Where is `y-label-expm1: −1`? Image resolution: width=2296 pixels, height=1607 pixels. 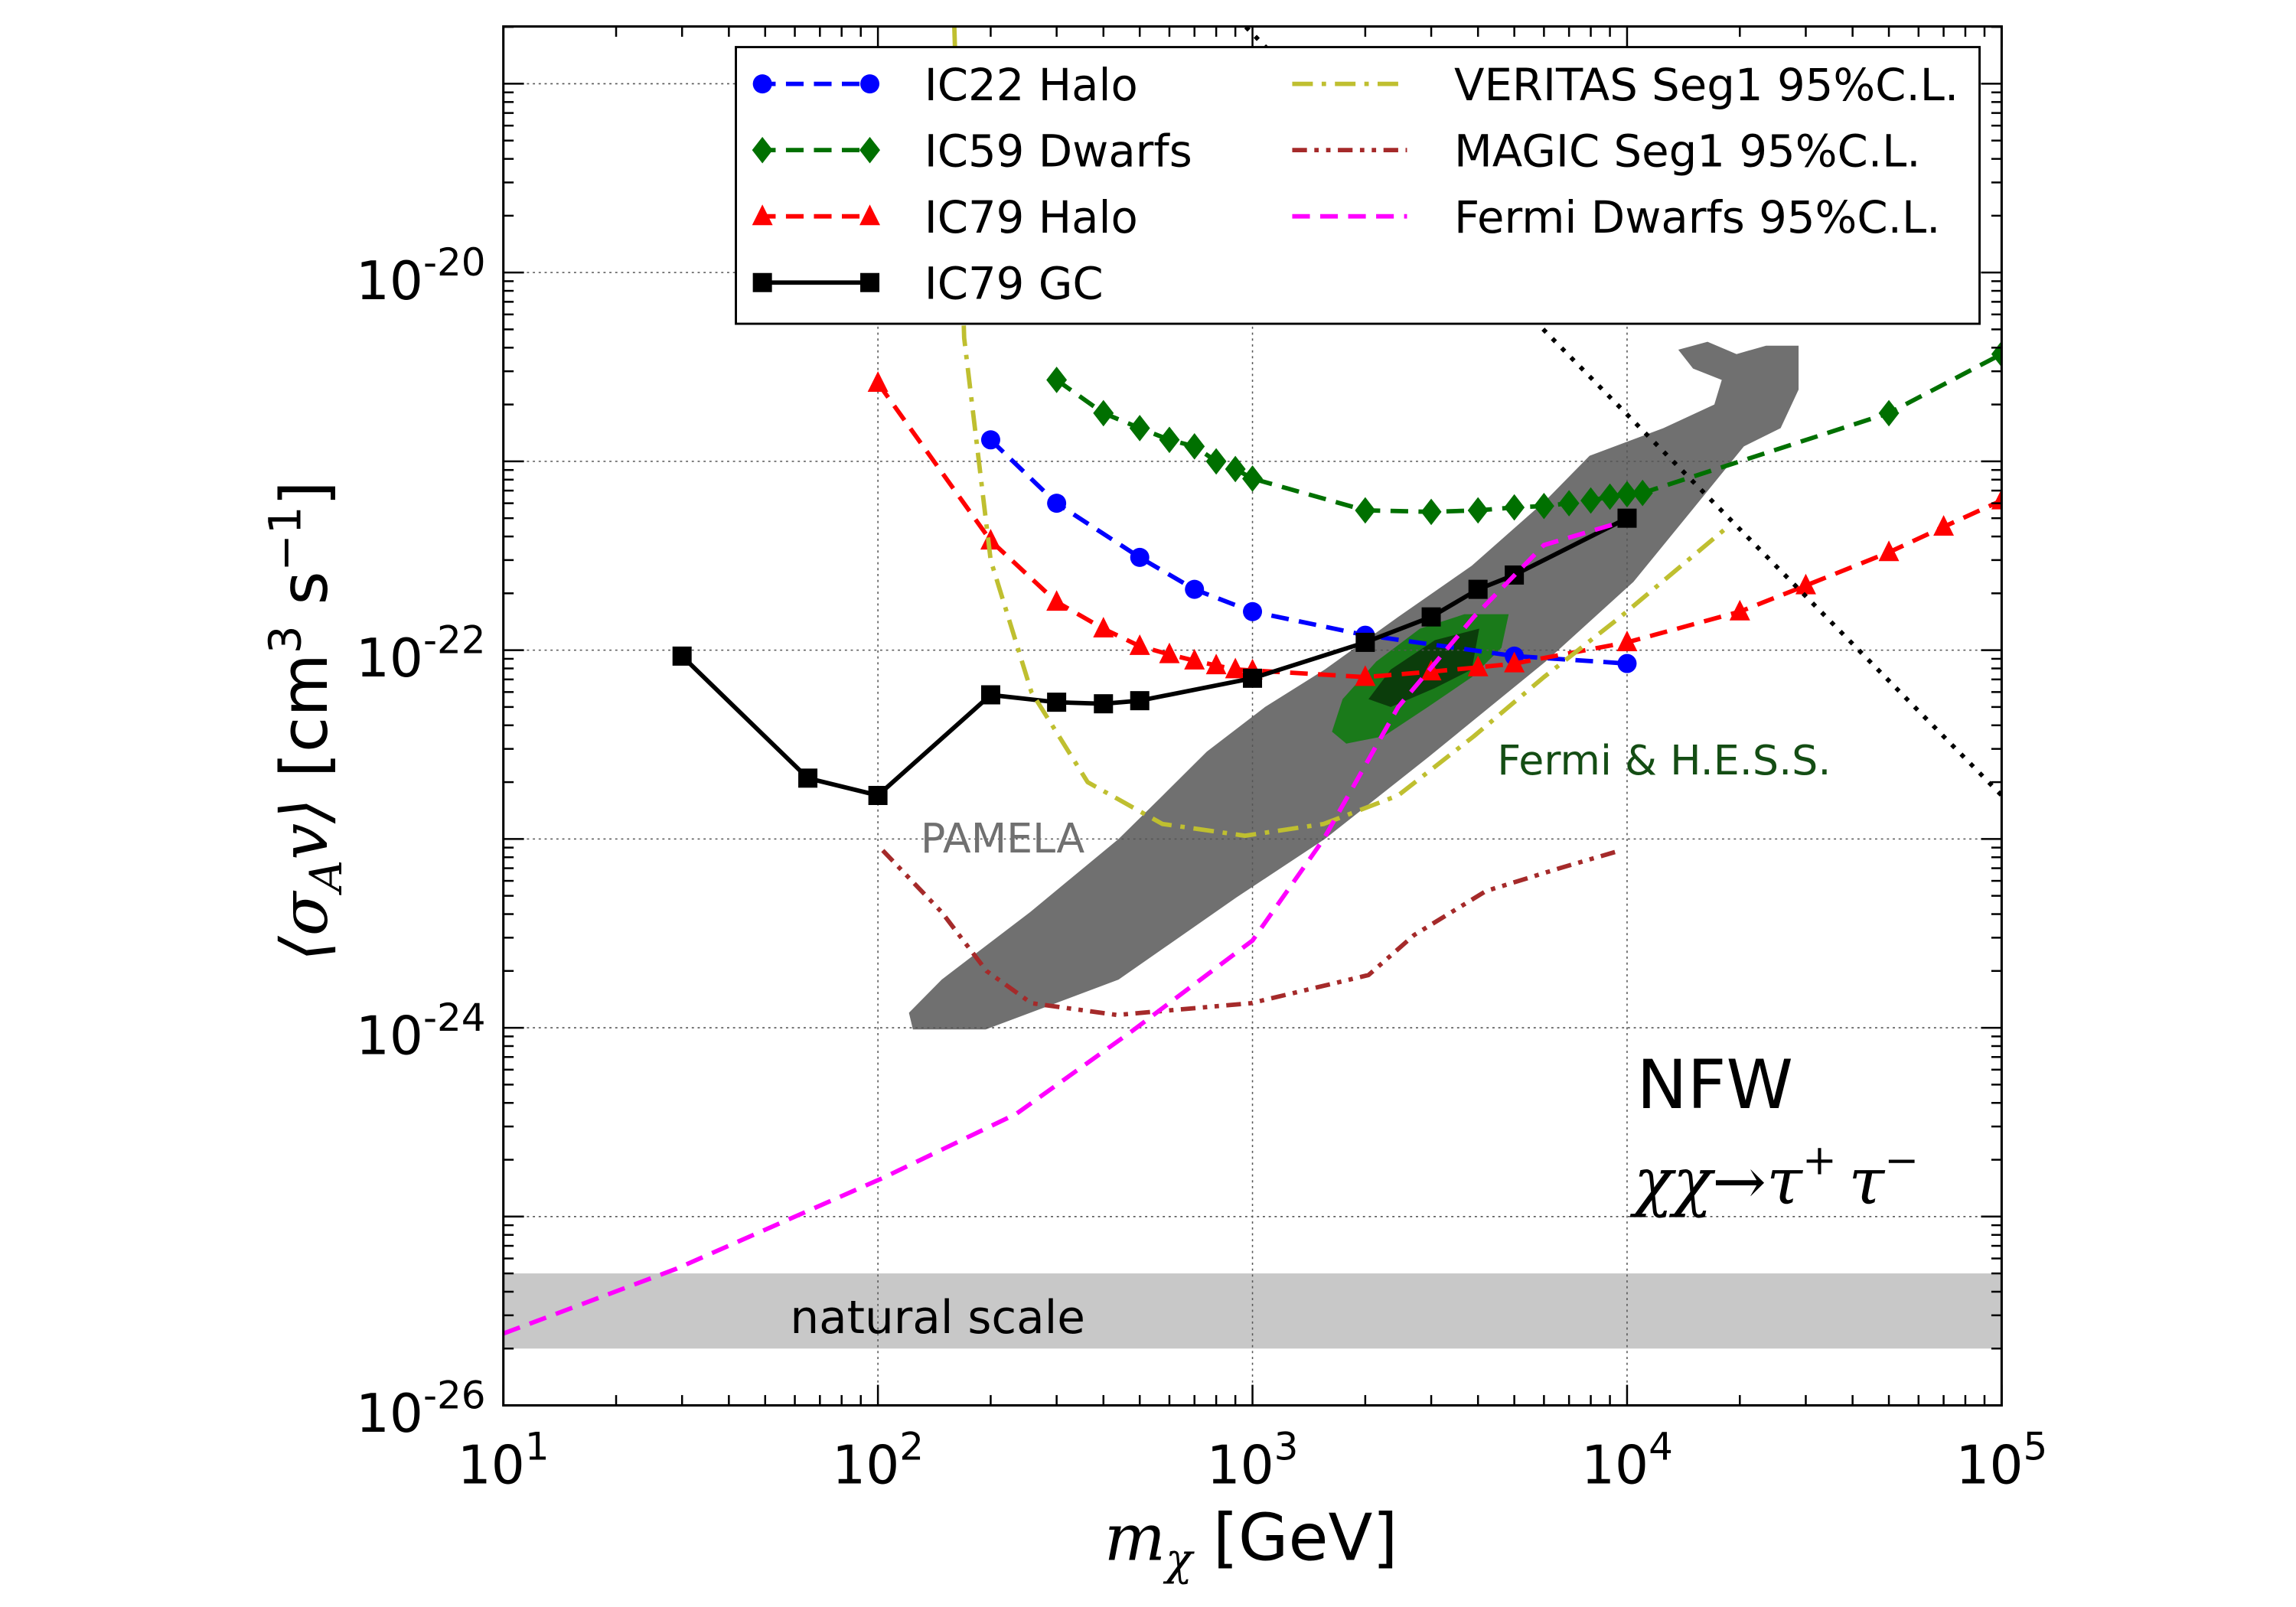
y-label-expm1: −1 is located at coordinates (285, 538).